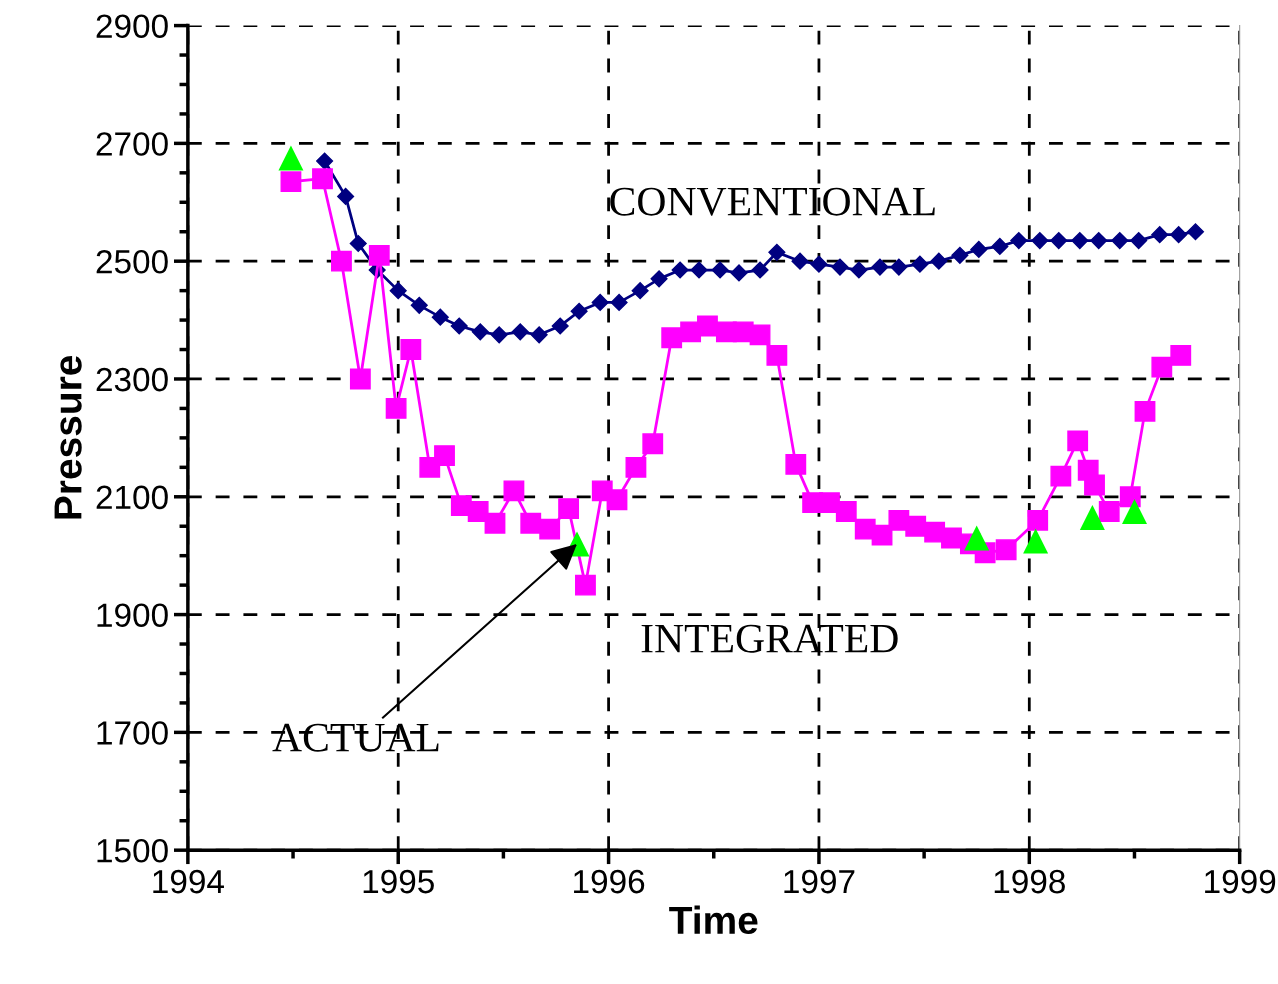  Describe the element at coordinates (132, 733) in the screenshot. I see `y-tick-label: 1700` at that location.